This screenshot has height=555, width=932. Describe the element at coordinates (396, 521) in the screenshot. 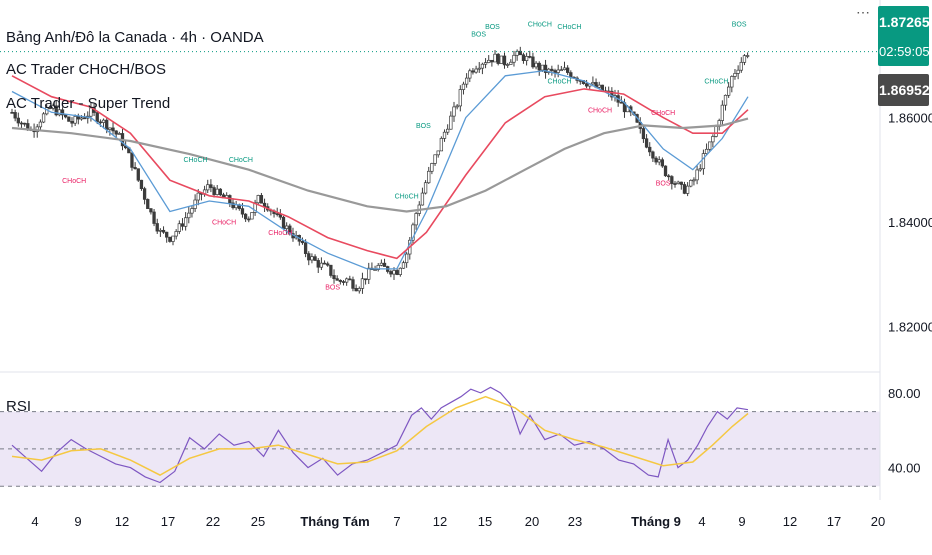

I see `time-axis-label: 7` at that location.